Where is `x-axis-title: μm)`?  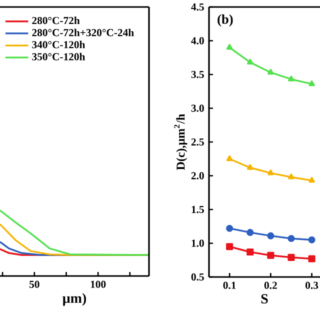
x-axis-title: μm) is located at coordinates (74, 299).